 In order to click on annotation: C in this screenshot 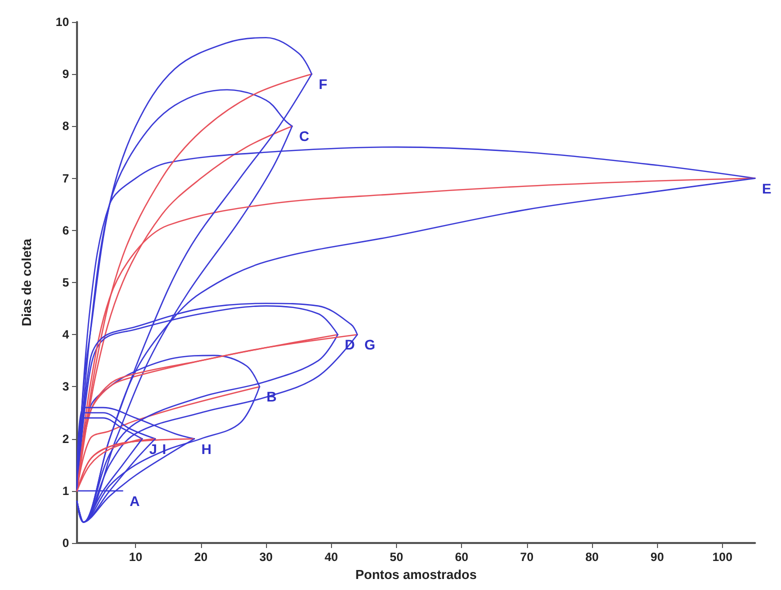, I will do `click(304, 136)`.